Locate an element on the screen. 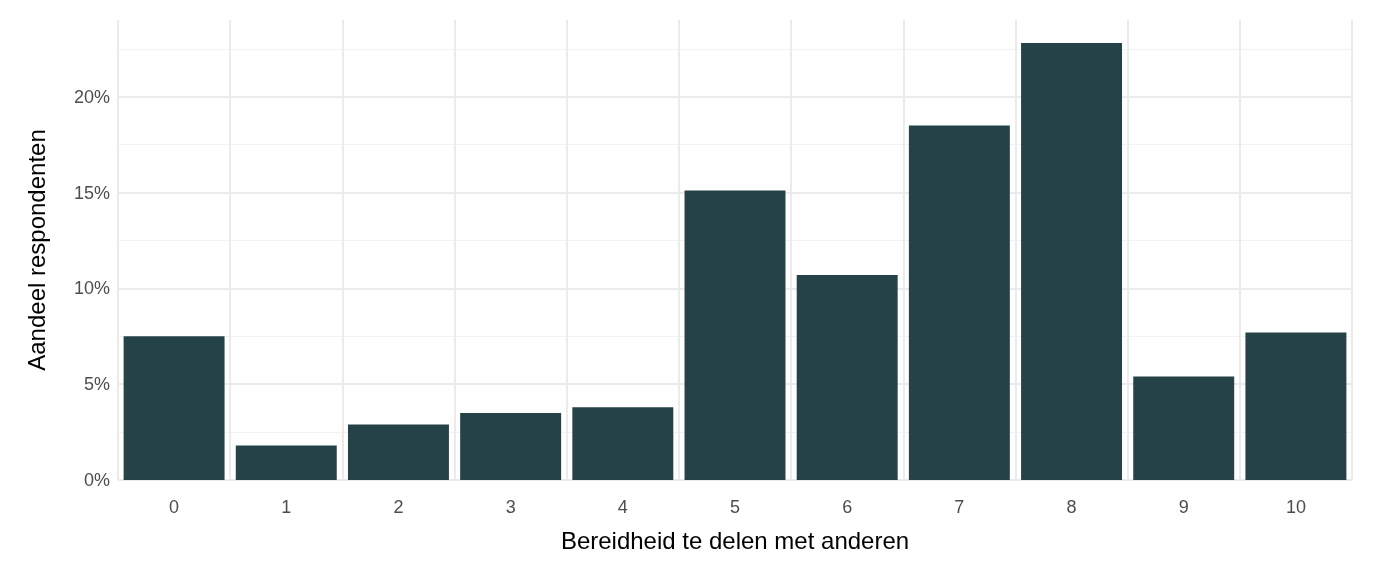 Image resolution: width=1380 pixels, height=576 pixels. x-tick-label: 8 is located at coordinates (1071, 507).